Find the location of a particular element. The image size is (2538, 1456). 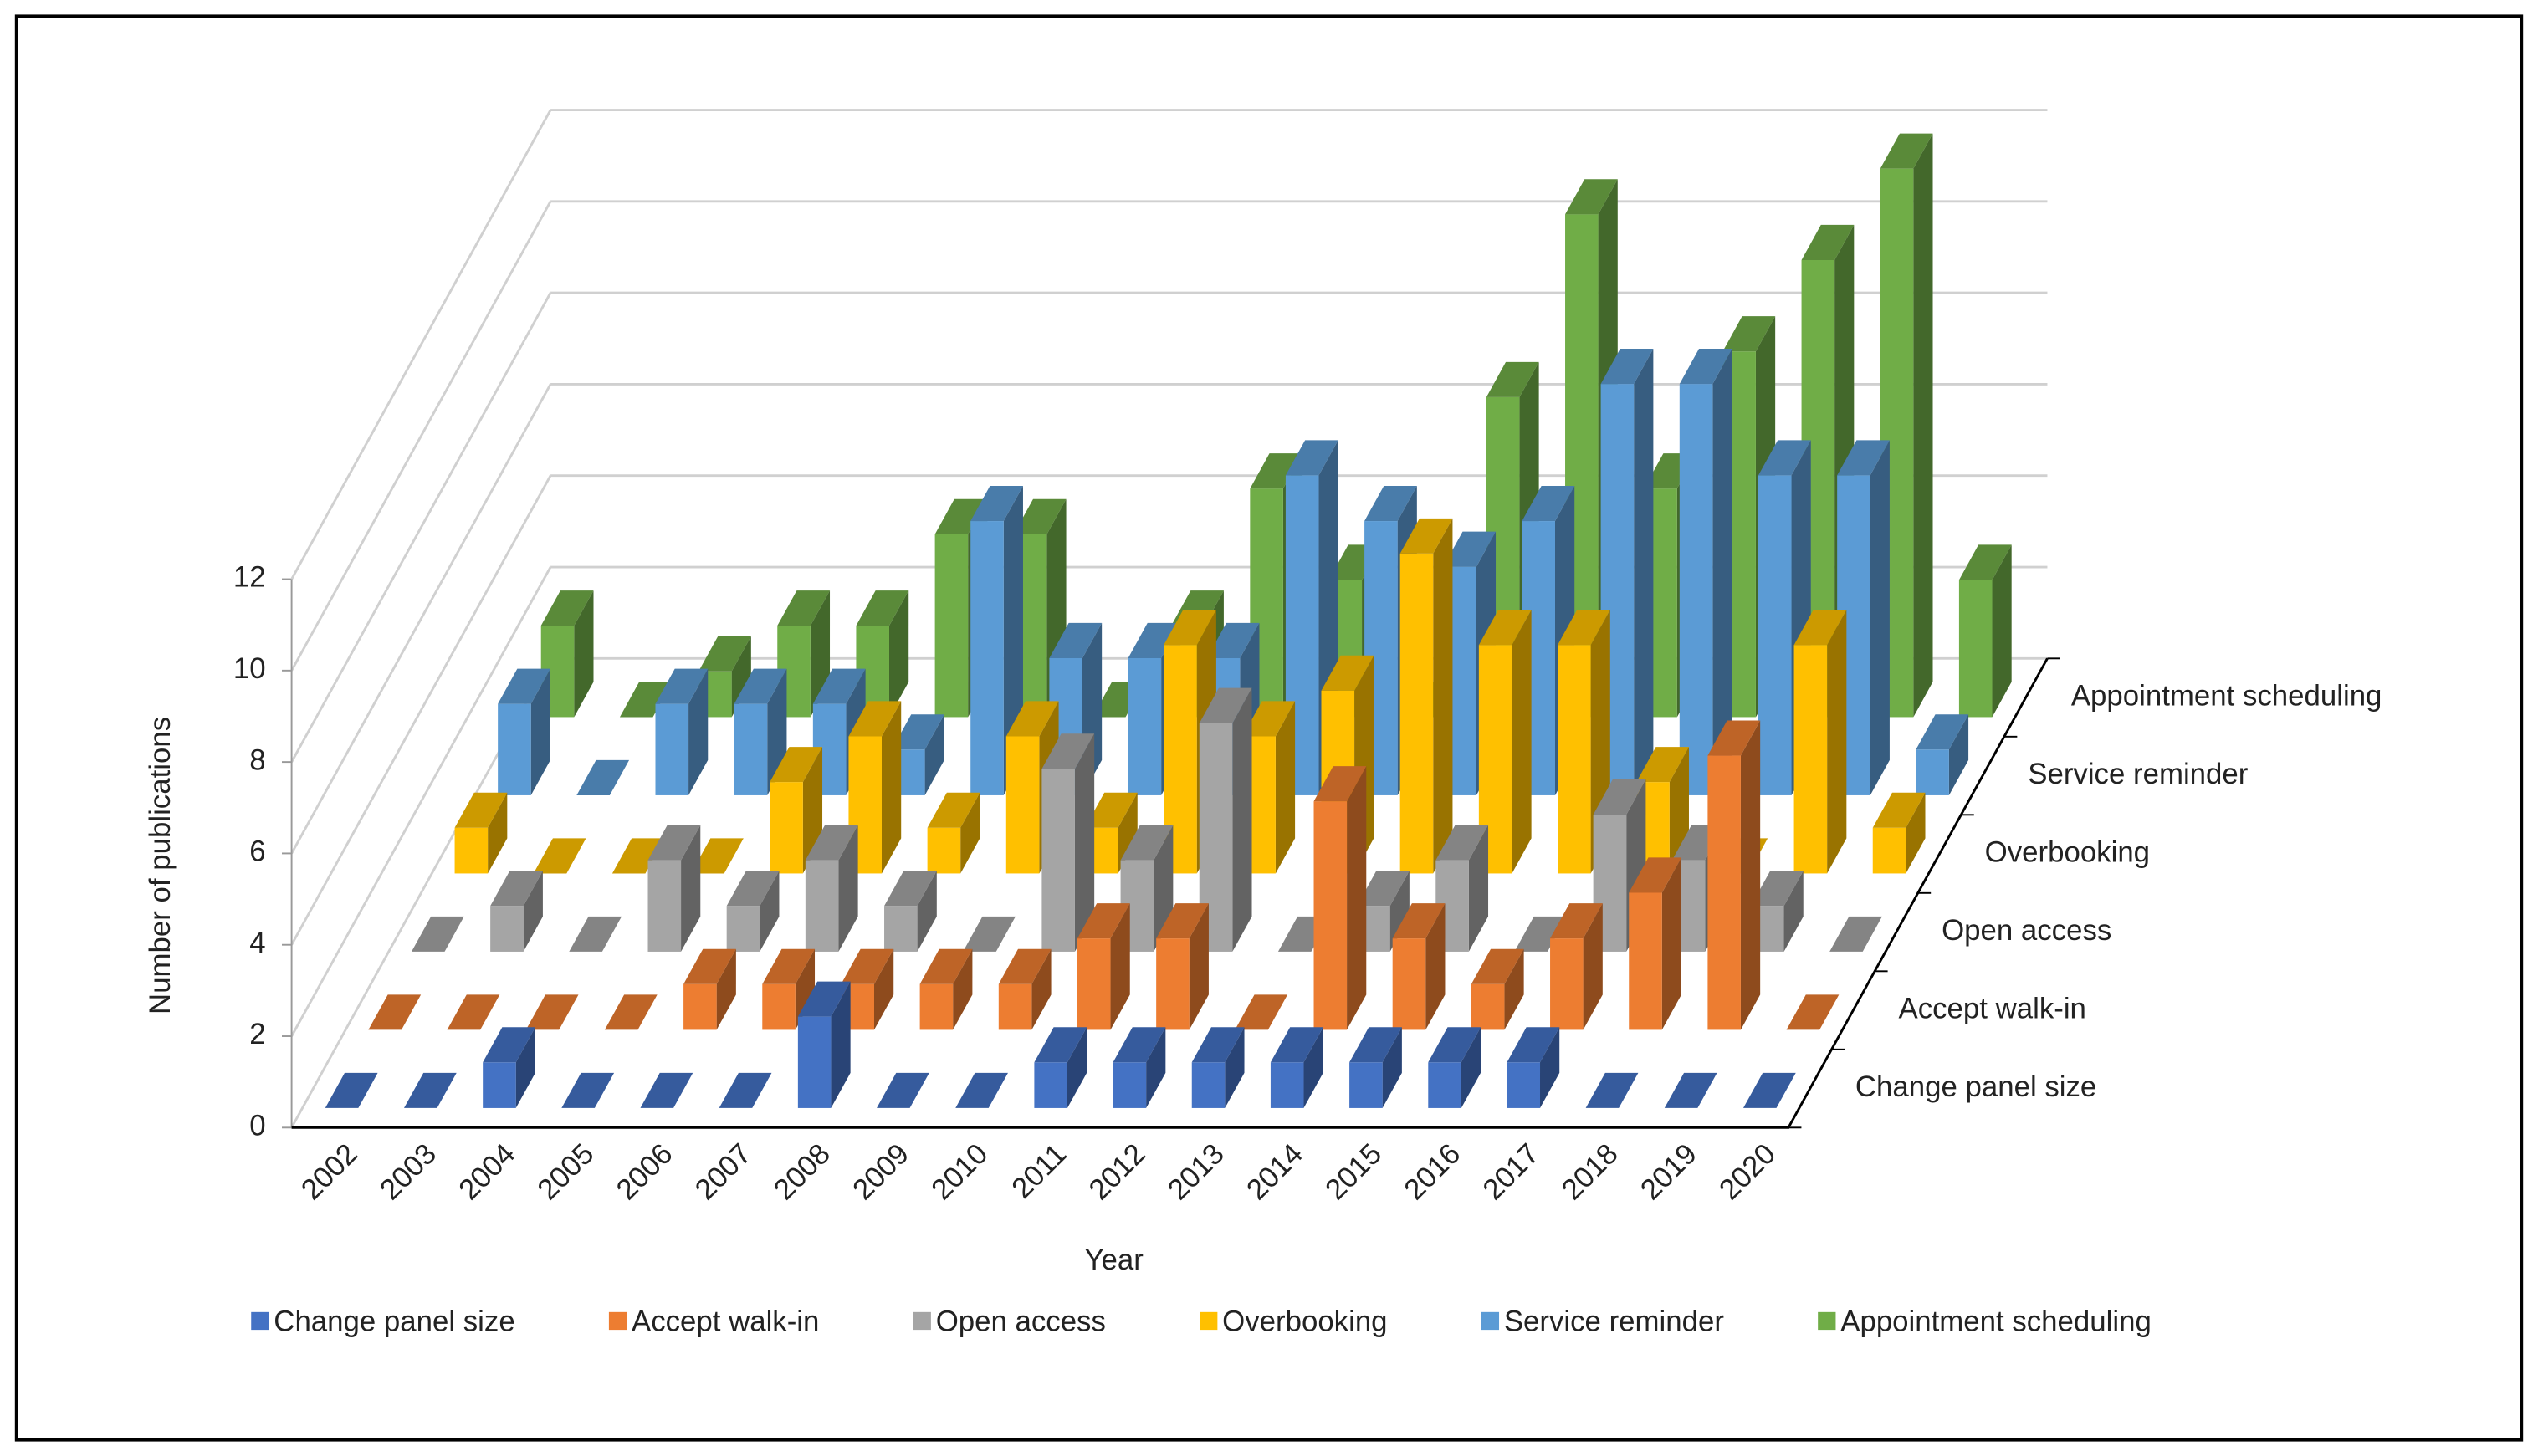

row-label: Change panel size is located at coordinates (1976, 1086).